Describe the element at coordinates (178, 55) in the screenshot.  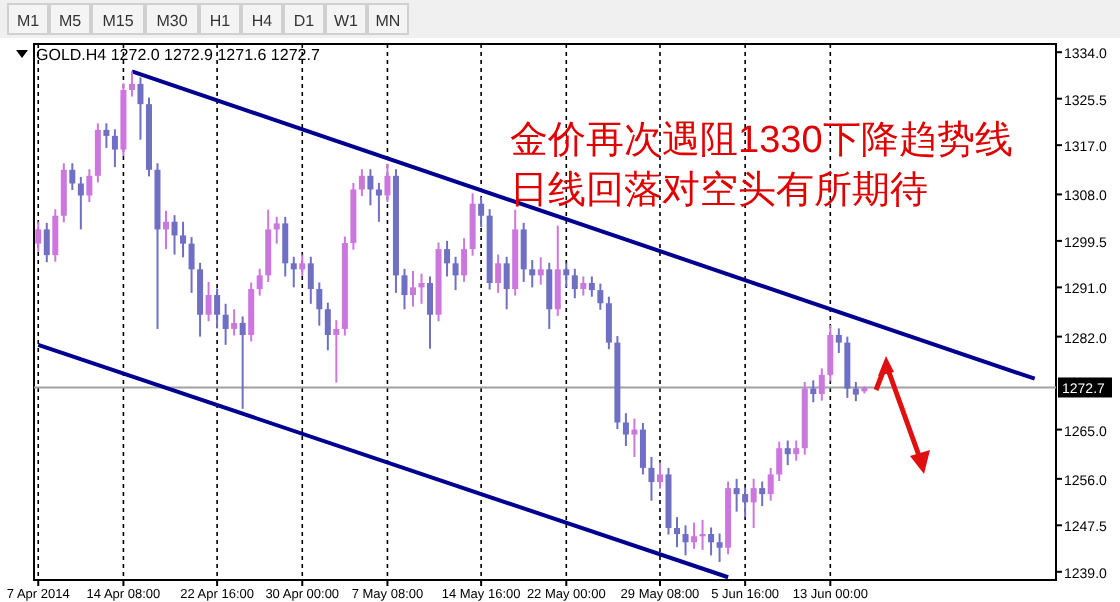
I see `chart-title: GOLD.H4 1272.0 1272.9 1271.6 1272.7` at that location.